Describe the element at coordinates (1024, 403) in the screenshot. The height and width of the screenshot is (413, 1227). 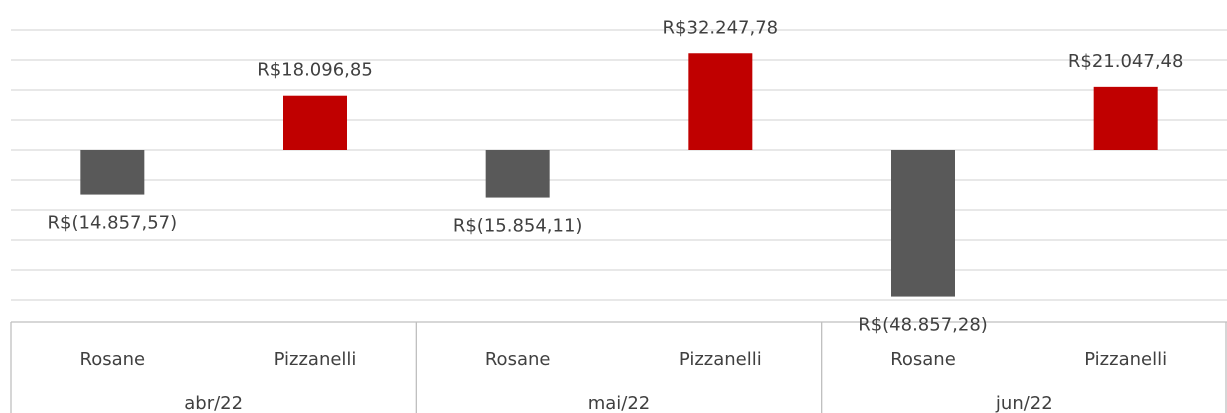
I see `group-label: jun/22` at that location.